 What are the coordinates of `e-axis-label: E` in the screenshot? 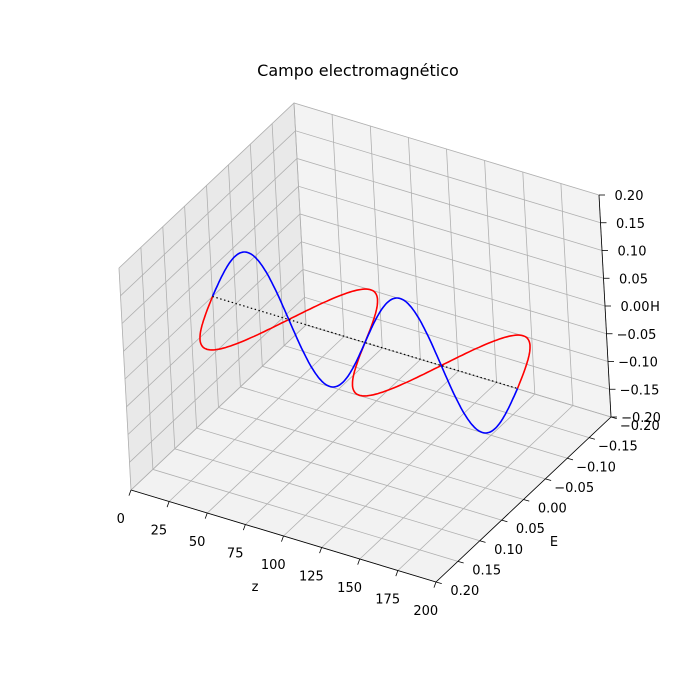 It's located at (554, 542).